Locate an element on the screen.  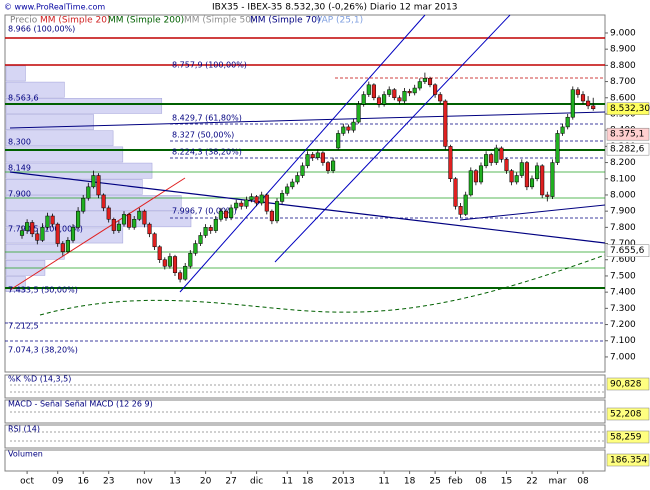
x-tick-label: feb is located at coordinates (455, 482).